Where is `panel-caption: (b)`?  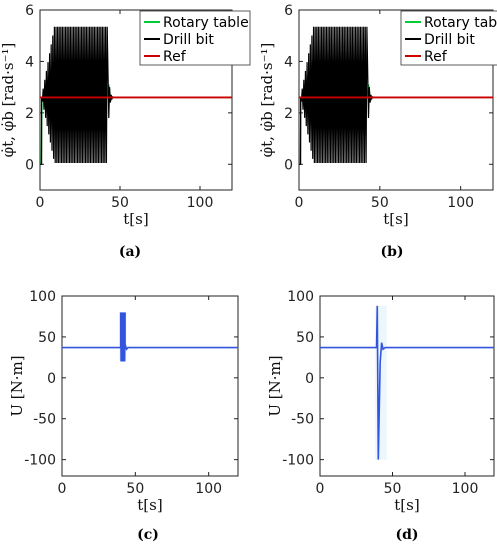 panel-caption: (b) is located at coordinates (391, 252).